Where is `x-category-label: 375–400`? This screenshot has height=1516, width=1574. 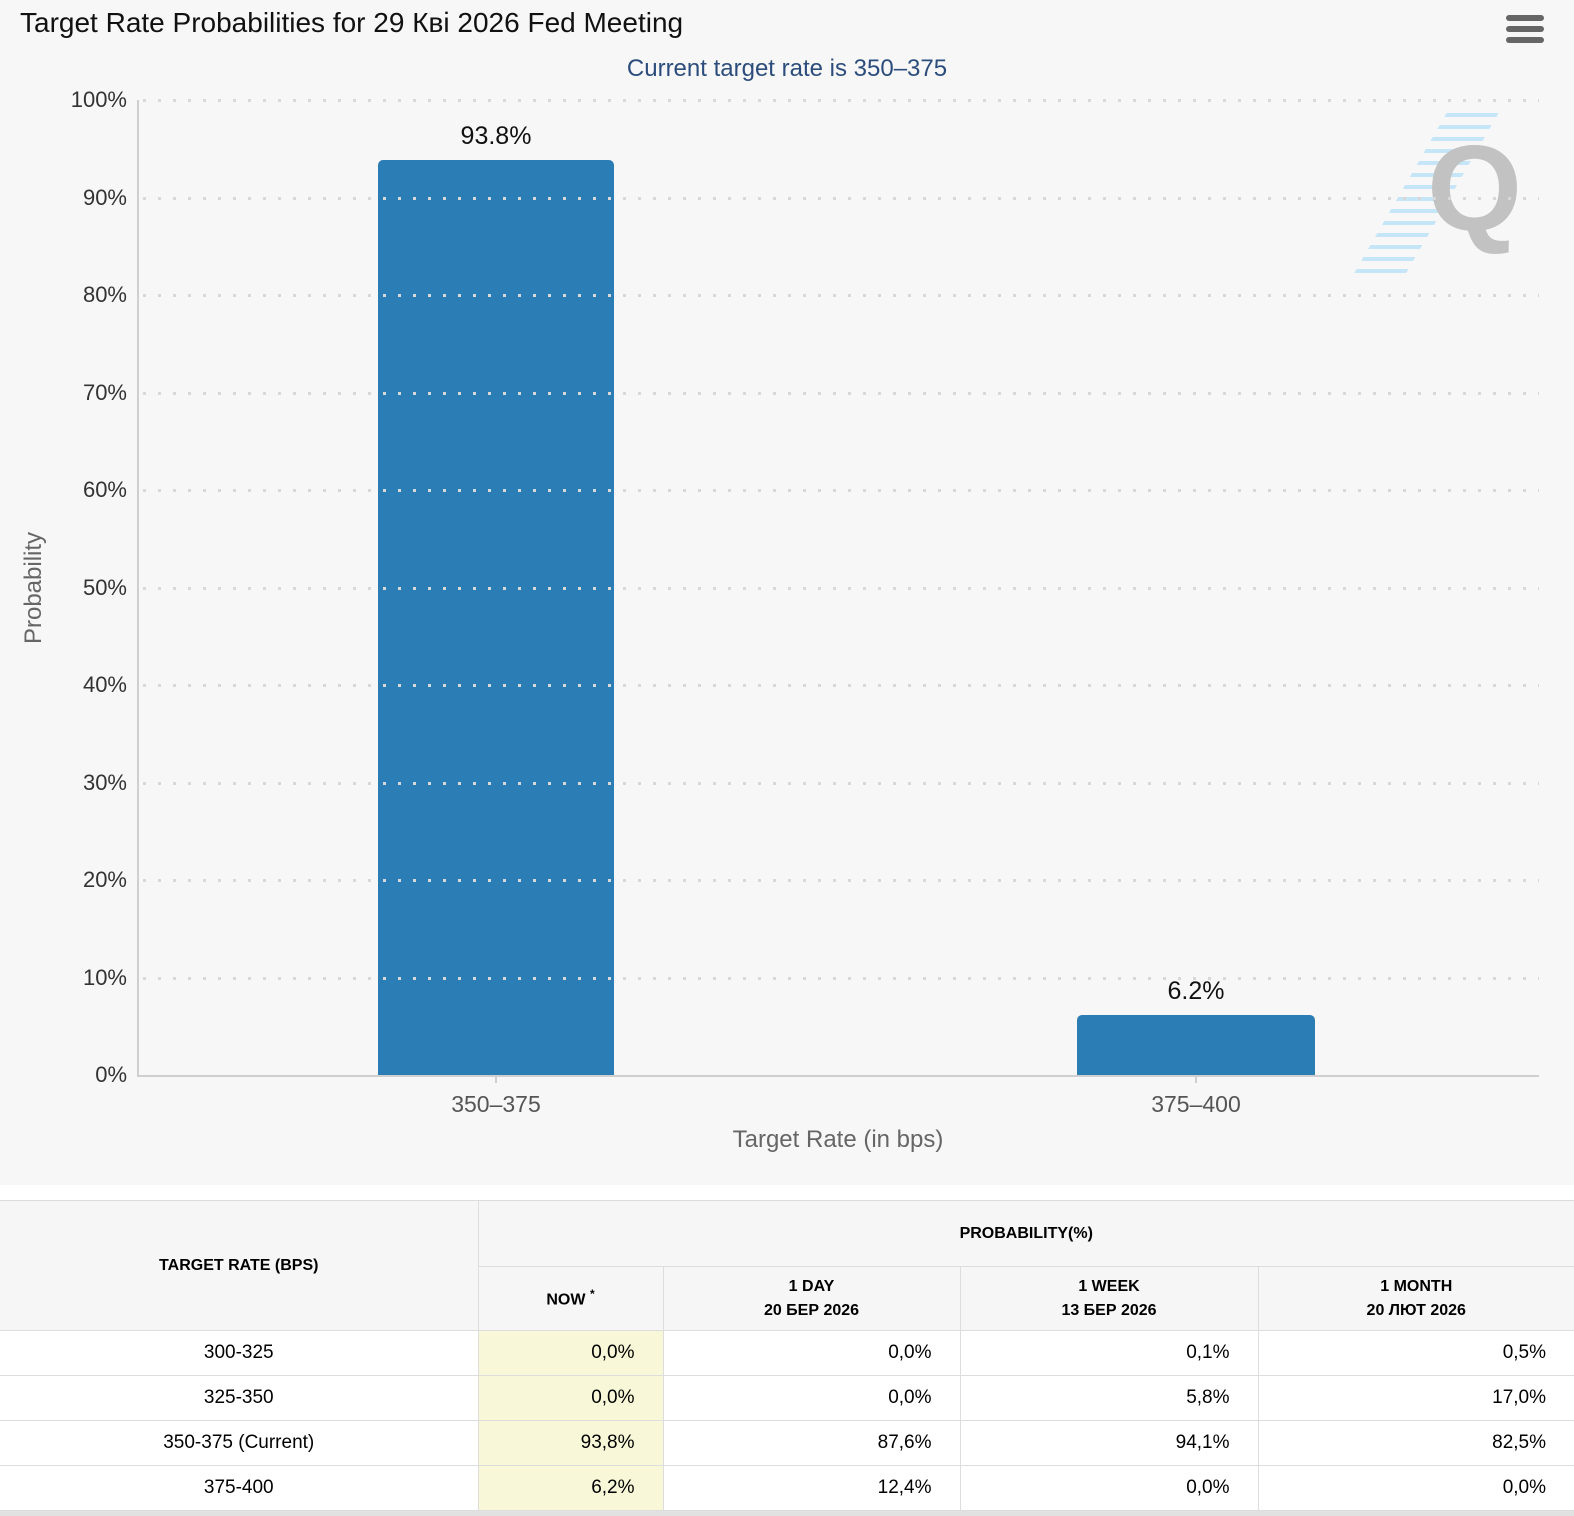
x-category-label: 375–400 is located at coordinates (1196, 1104).